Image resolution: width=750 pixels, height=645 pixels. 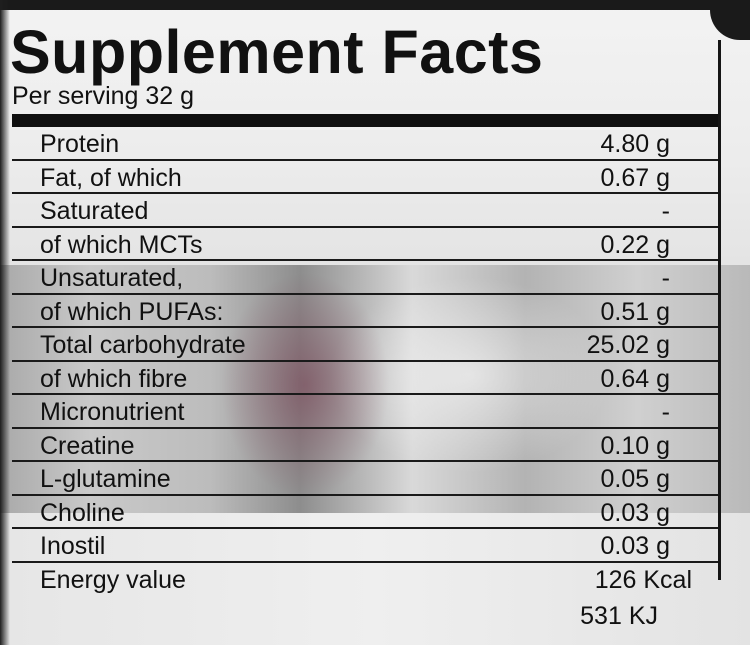 What do you see at coordinates (111, 177) in the screenshot?
I see `nutrient-name: Fat, of which` at bounding box center [111, 177].